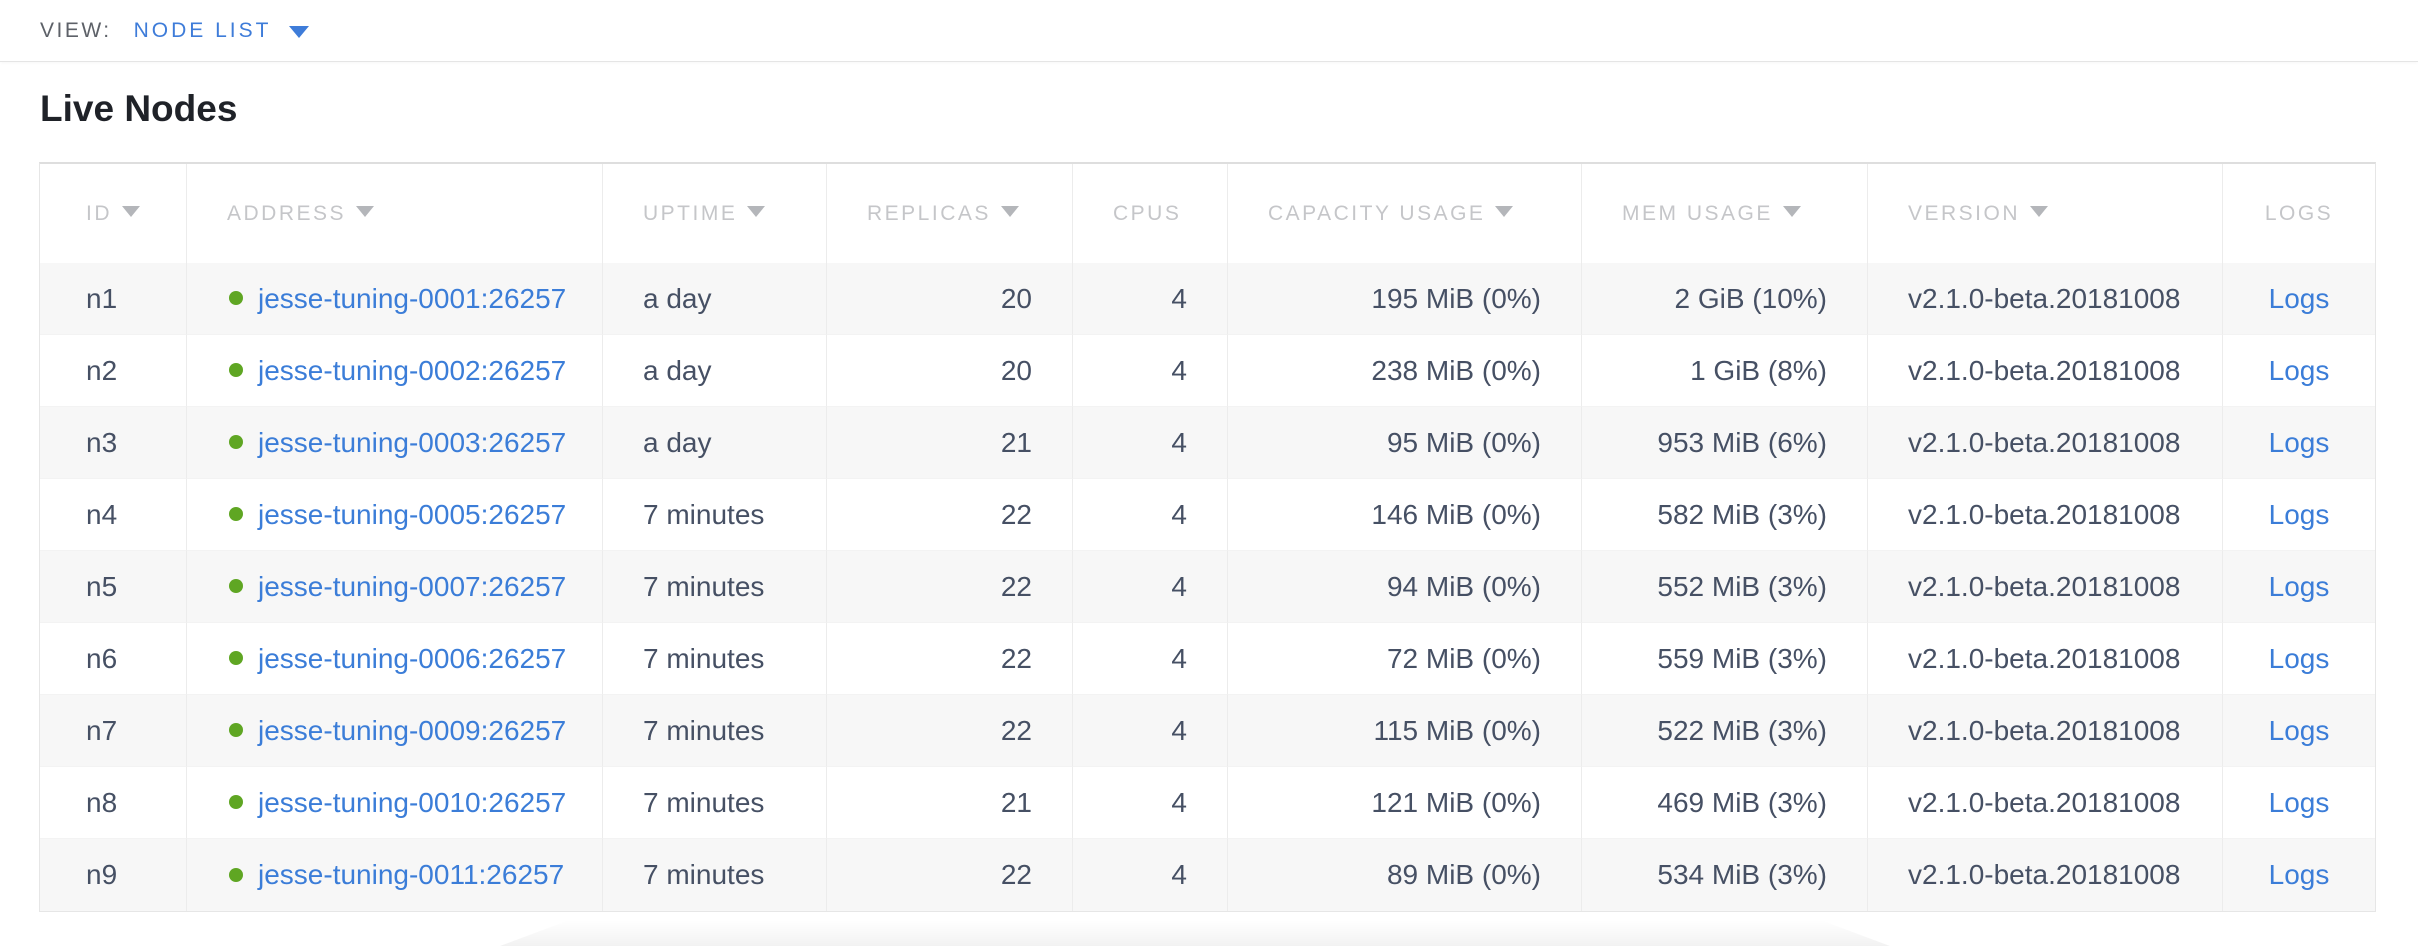 The width and height of the screenshot is (2418, 946). I want to click on column-header-id: ID, so click(113, 213).